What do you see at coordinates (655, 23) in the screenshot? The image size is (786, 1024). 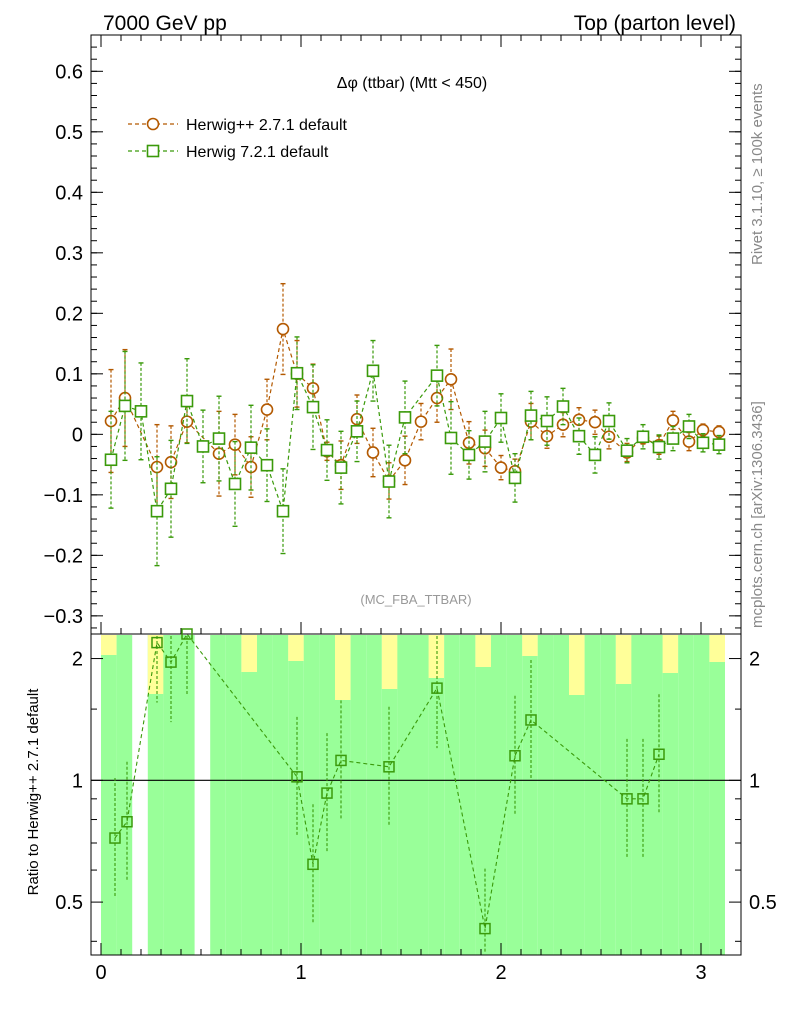 I see `header-right-label: Top (parton level)` at bounding box center [655, 23].